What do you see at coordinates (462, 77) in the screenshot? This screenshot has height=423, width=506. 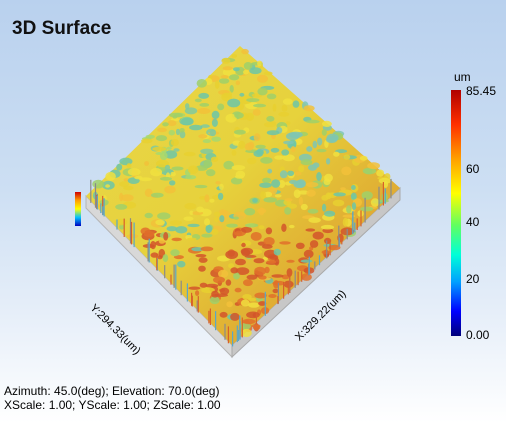 I see `colorbar-unit: um` at bounding box center [462, 77].